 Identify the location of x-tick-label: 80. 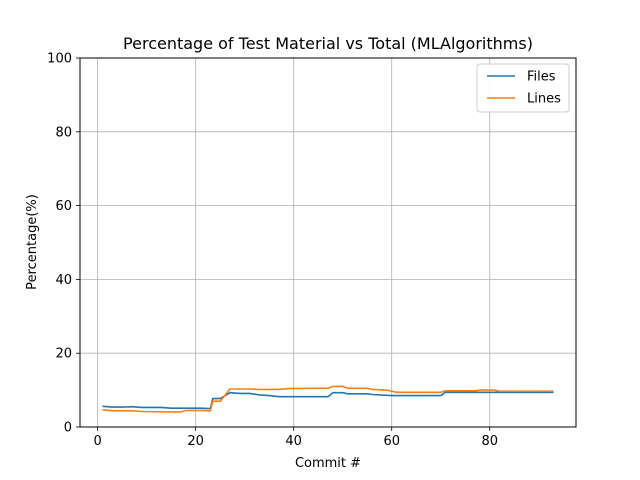
(489, 441).